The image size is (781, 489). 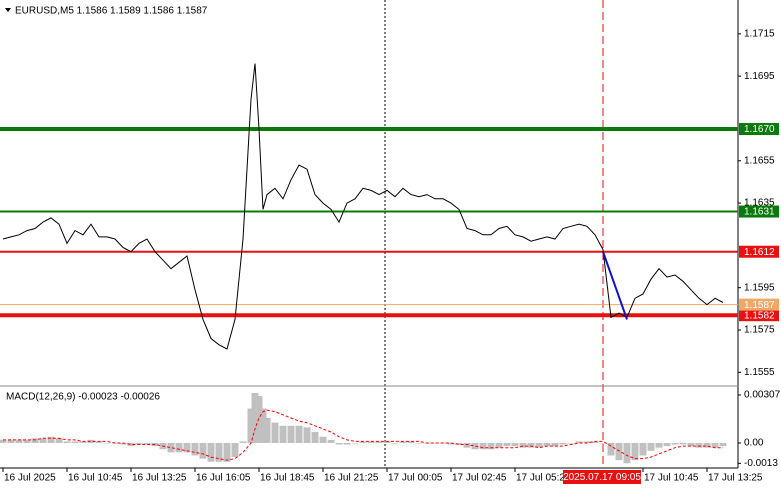 I want to click on menu-triangle, so click(x=8, y=10).